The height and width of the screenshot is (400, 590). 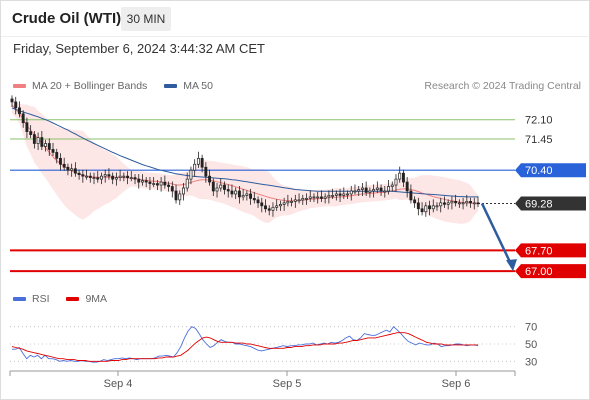 I want to click on legend-rsi-ma-label: 9MA, so click(x=96, y=299).